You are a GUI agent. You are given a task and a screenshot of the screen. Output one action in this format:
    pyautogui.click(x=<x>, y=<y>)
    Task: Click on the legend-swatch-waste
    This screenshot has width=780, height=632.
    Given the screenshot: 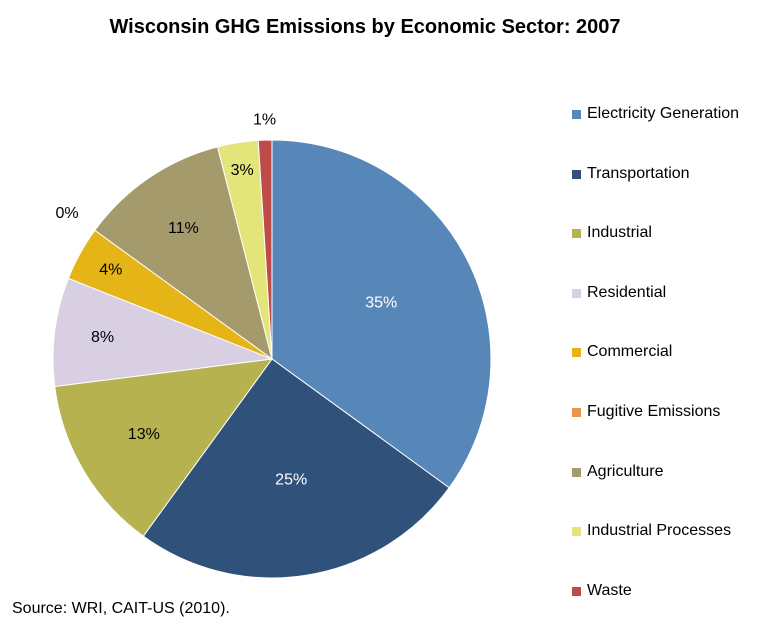 What is the action you would take?
    pyautogui.click(x=576, y=591)
    